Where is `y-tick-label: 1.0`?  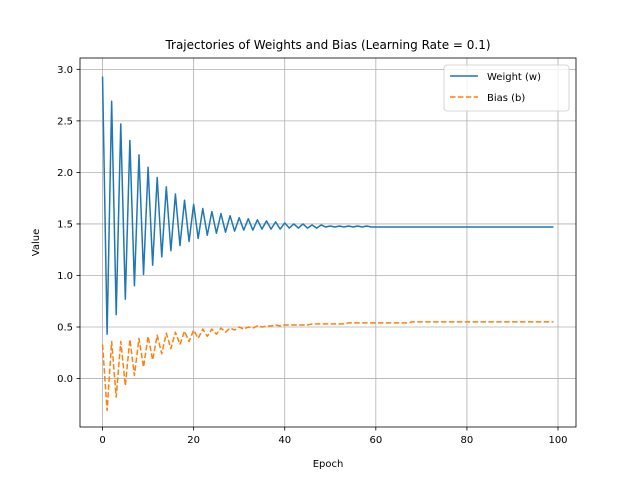 y-tick-label: 1.0 is located at coordinates (65, 276).